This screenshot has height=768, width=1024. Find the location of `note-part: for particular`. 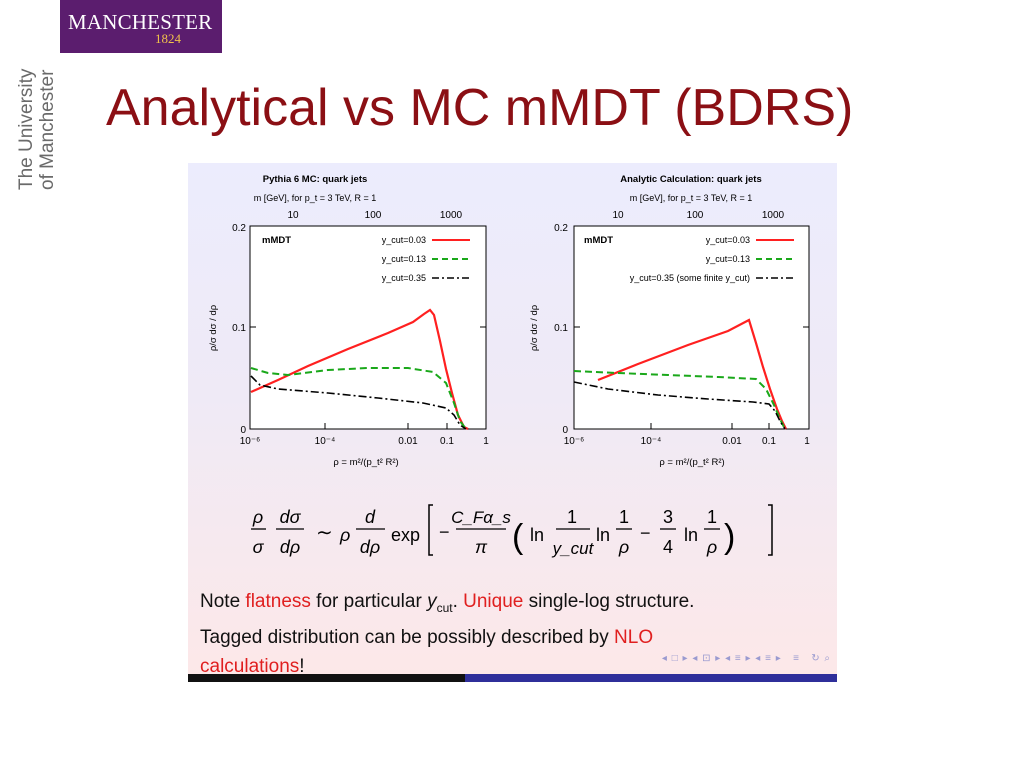

note-part: for particular is located at coordinates (369, 601).